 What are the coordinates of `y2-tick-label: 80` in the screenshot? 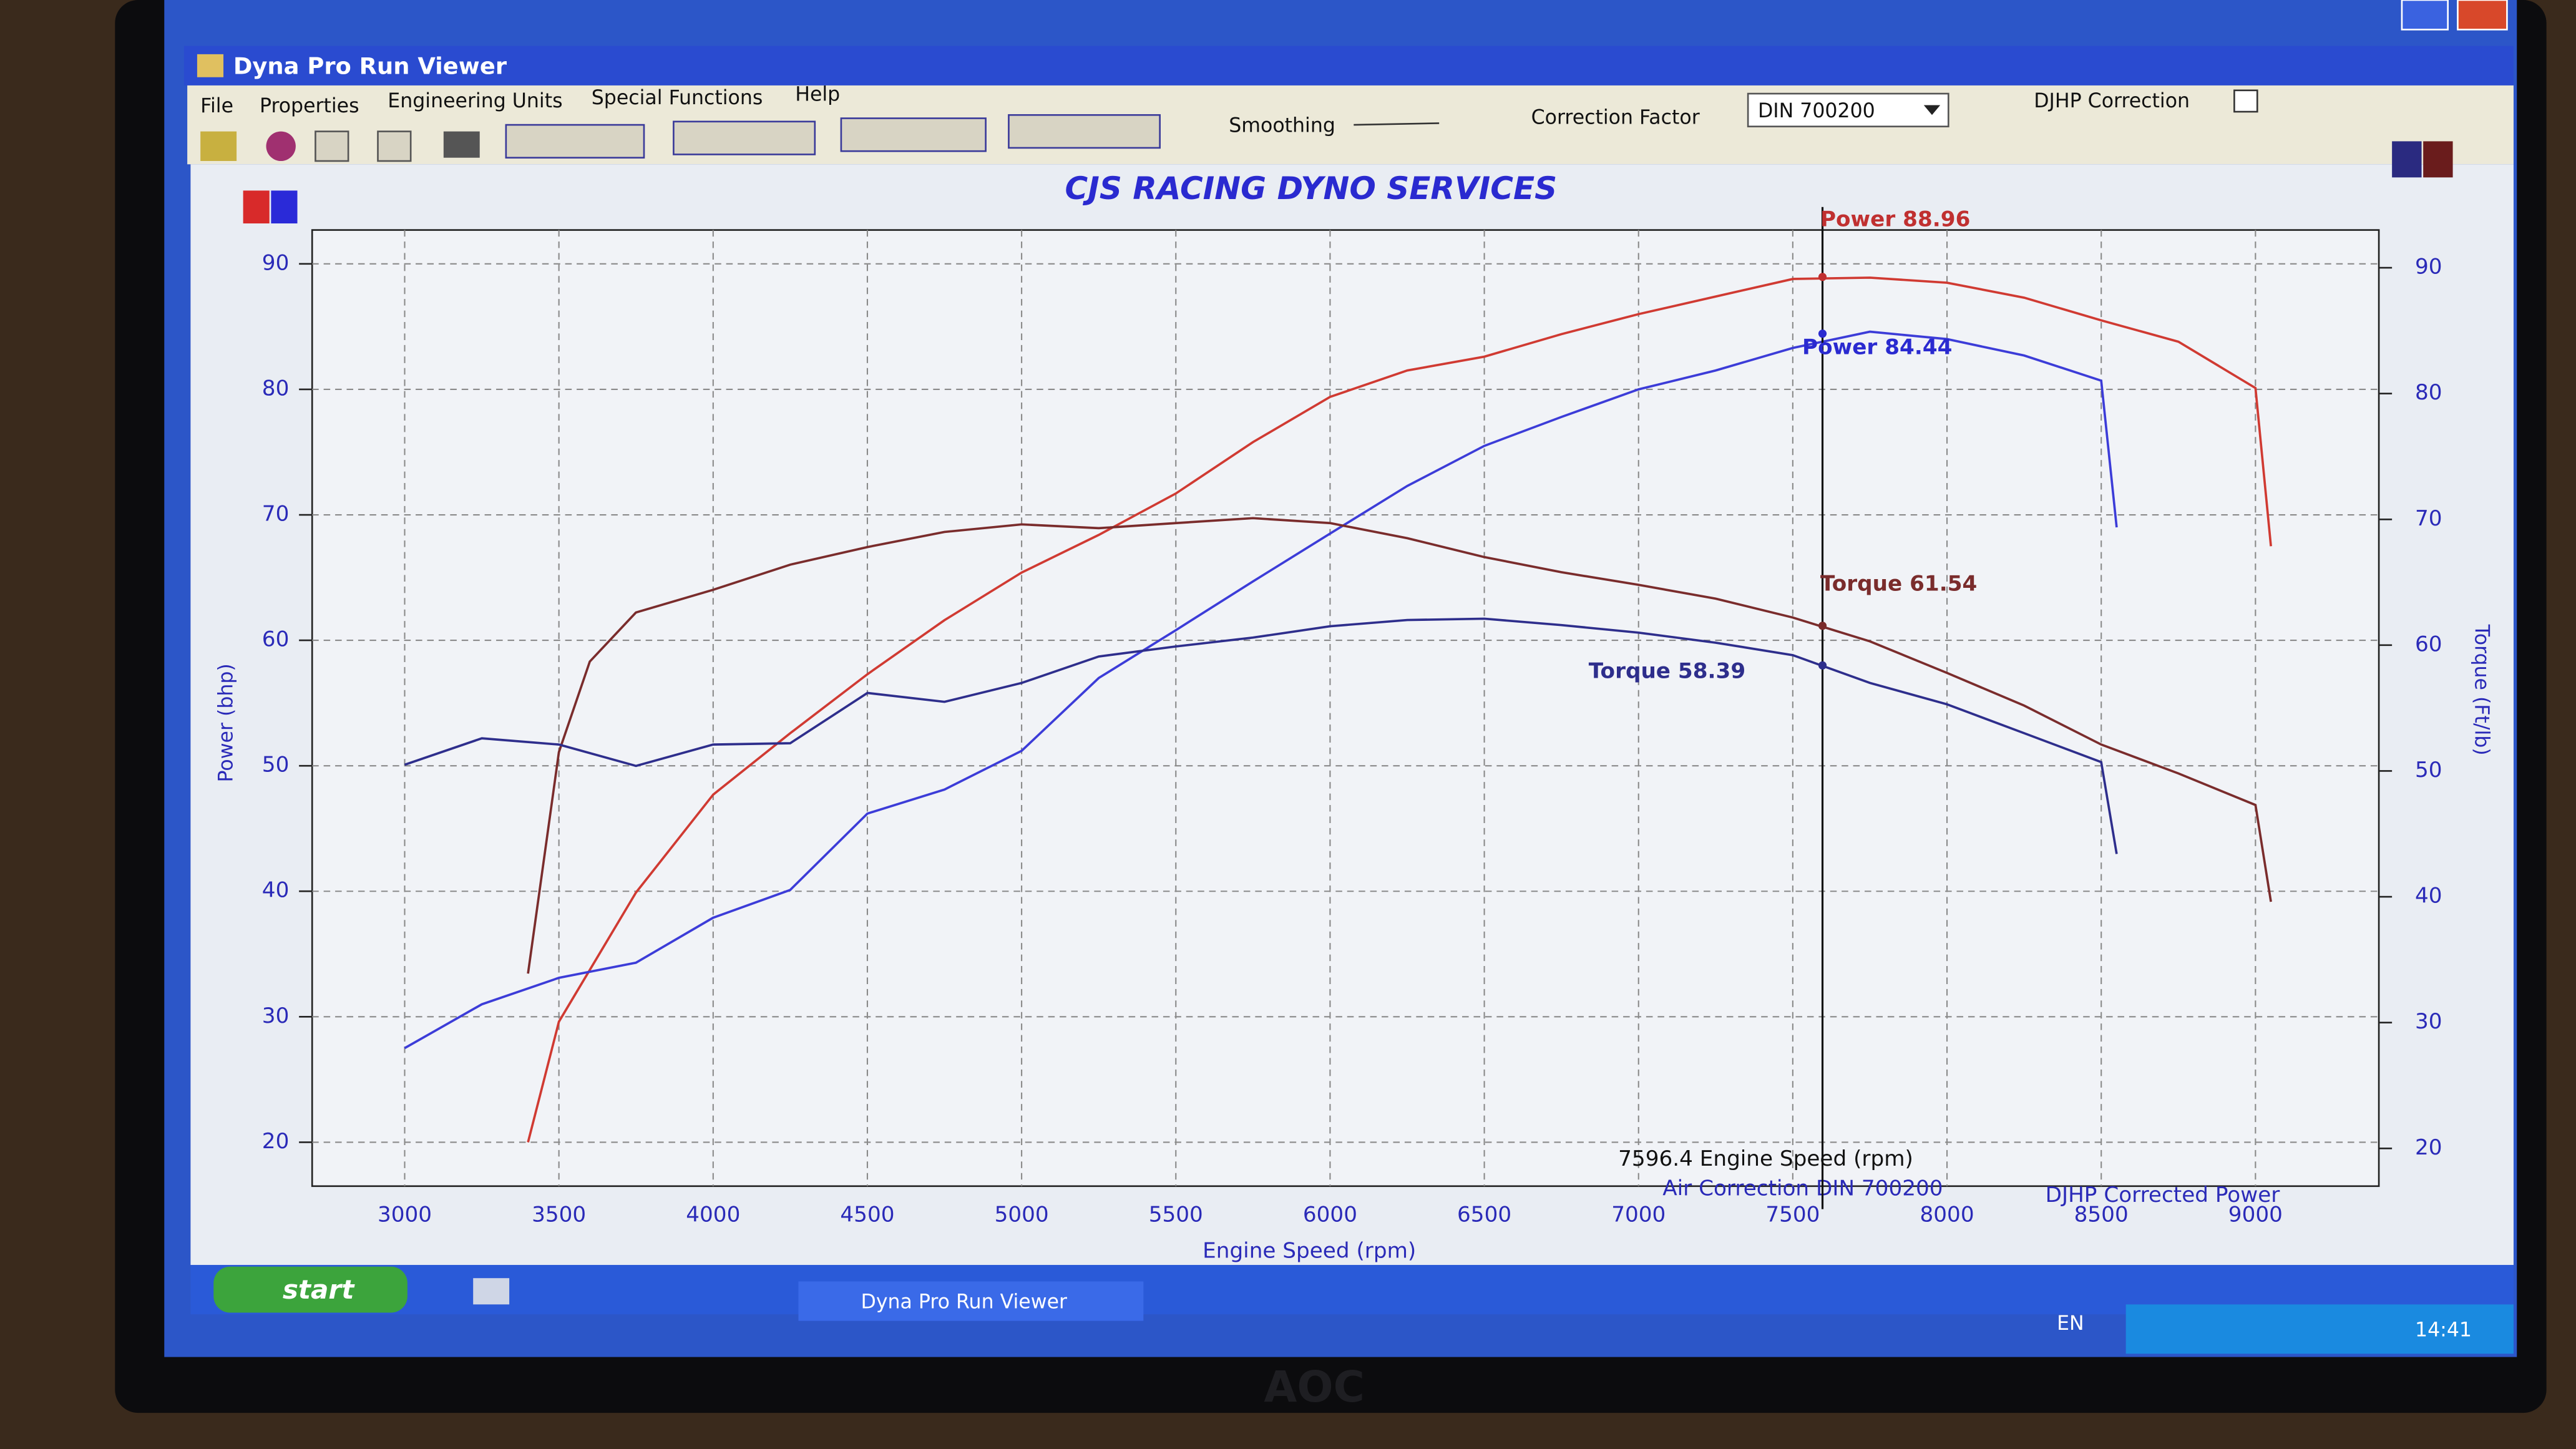 It's located at (2428, 392).